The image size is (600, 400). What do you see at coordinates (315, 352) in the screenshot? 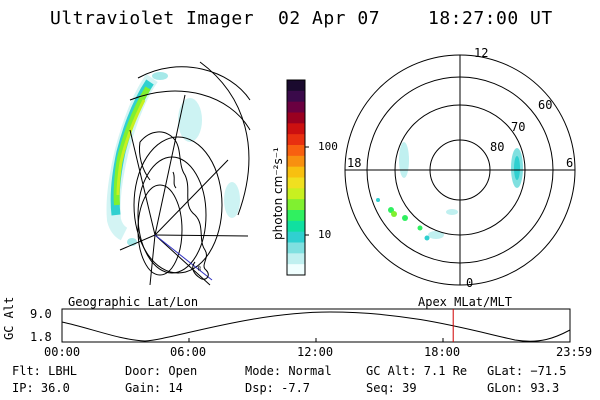
I see `xtick-1200: 12:00` at bounding box center [315, 352].